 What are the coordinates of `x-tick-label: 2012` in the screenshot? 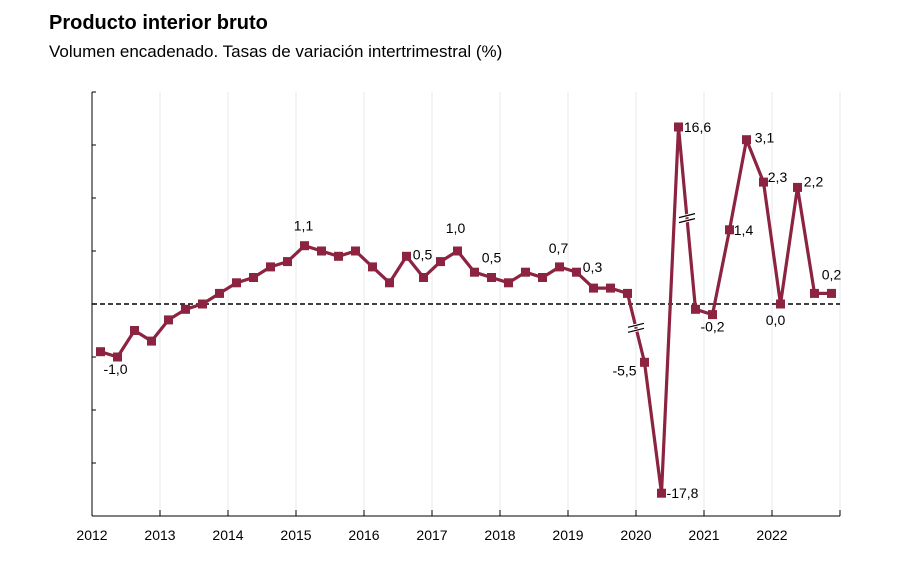 It's located at (91, 535).